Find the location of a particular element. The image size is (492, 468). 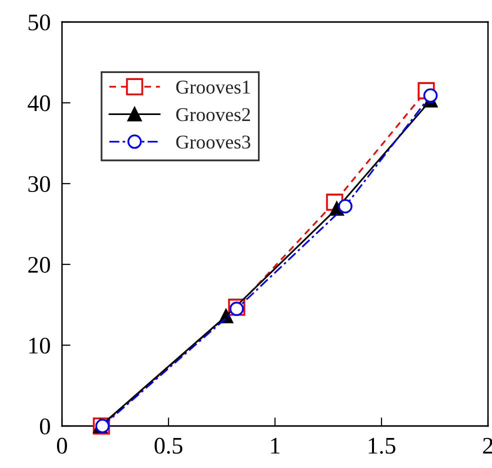

x-tick-label: 0.5 is located at coordinates (168, 446).